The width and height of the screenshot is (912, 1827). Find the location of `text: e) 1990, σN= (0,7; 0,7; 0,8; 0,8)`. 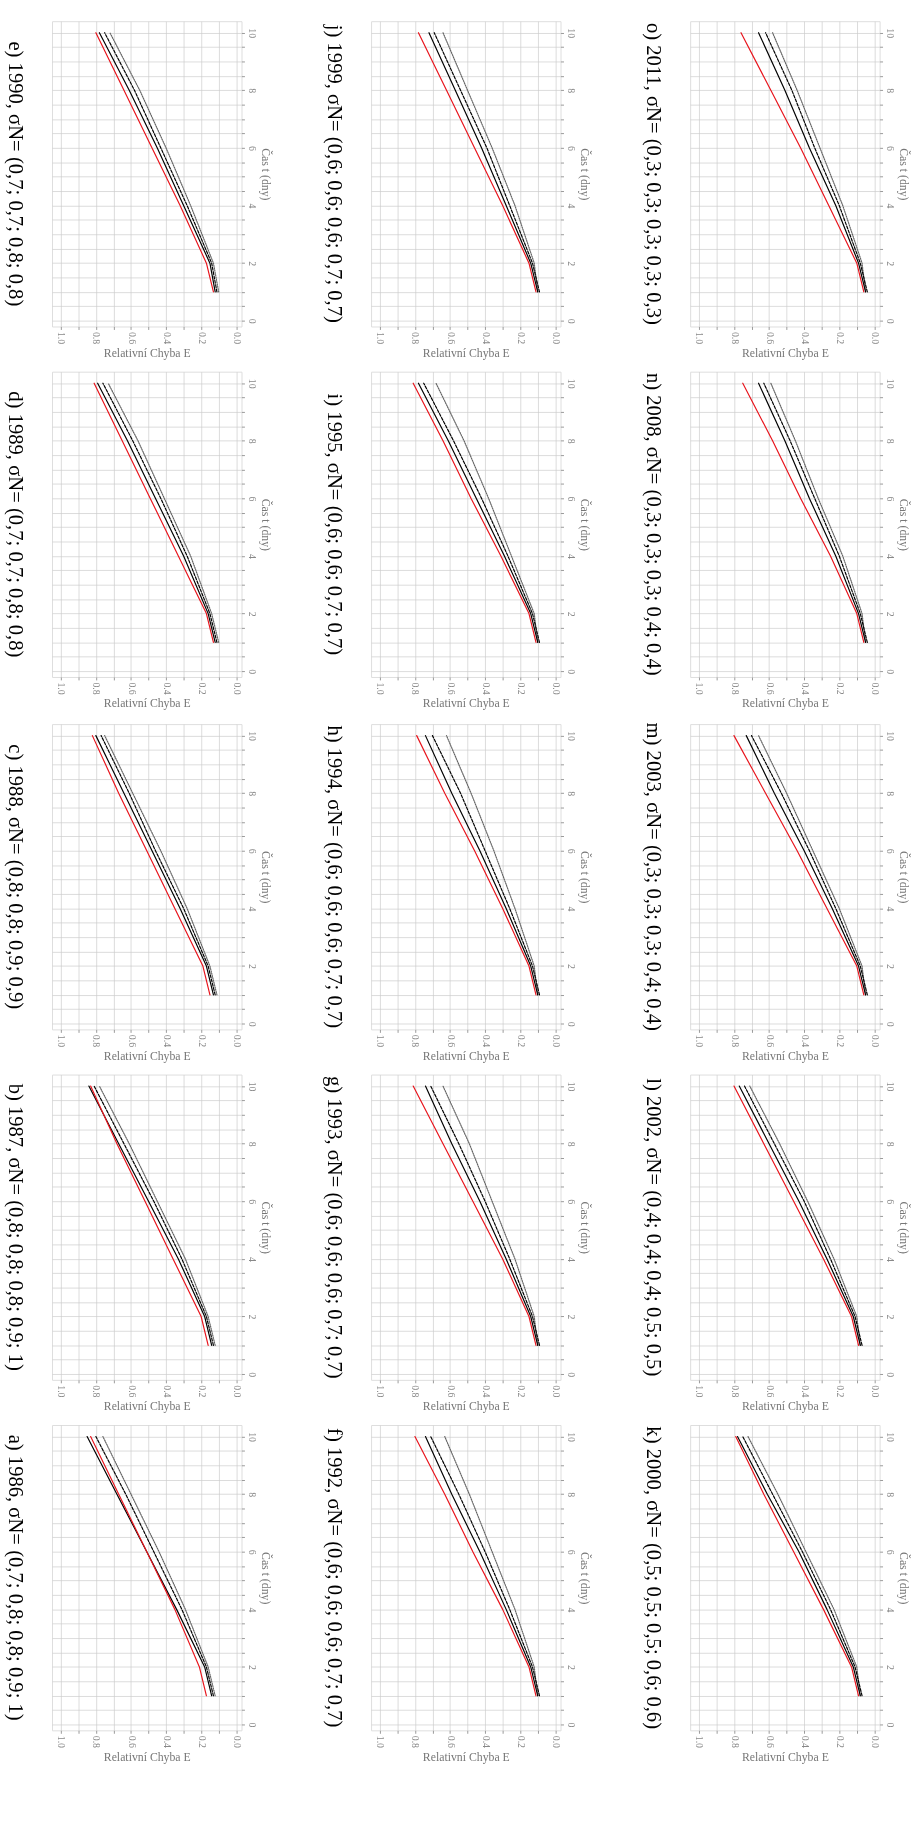

text: e) 1990, σN= (0,7; 0,7; 0,8; 0,8) is located at coordinates (15, 174).